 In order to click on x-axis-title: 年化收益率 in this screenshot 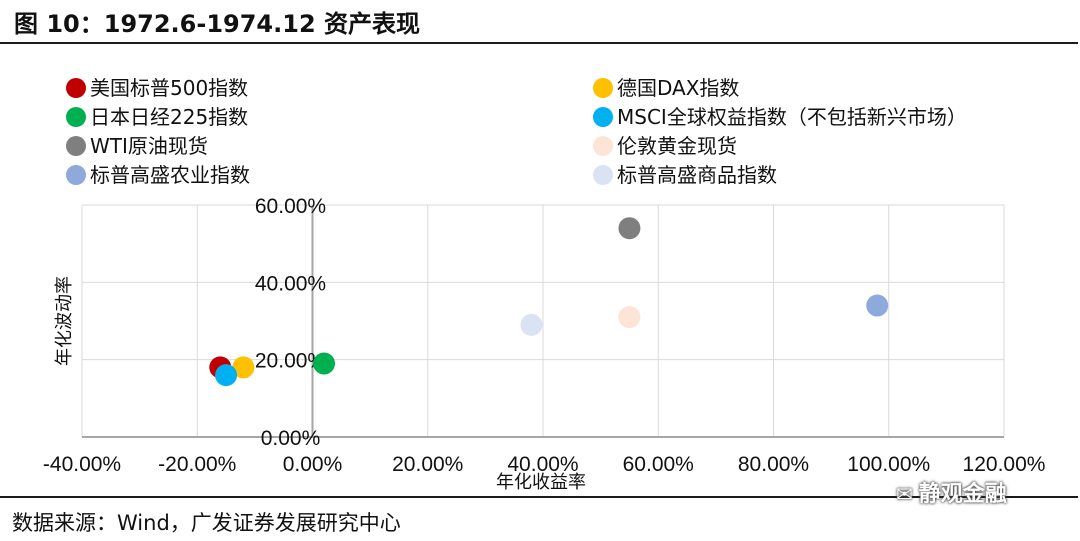, I will do `click(541, 482)`.